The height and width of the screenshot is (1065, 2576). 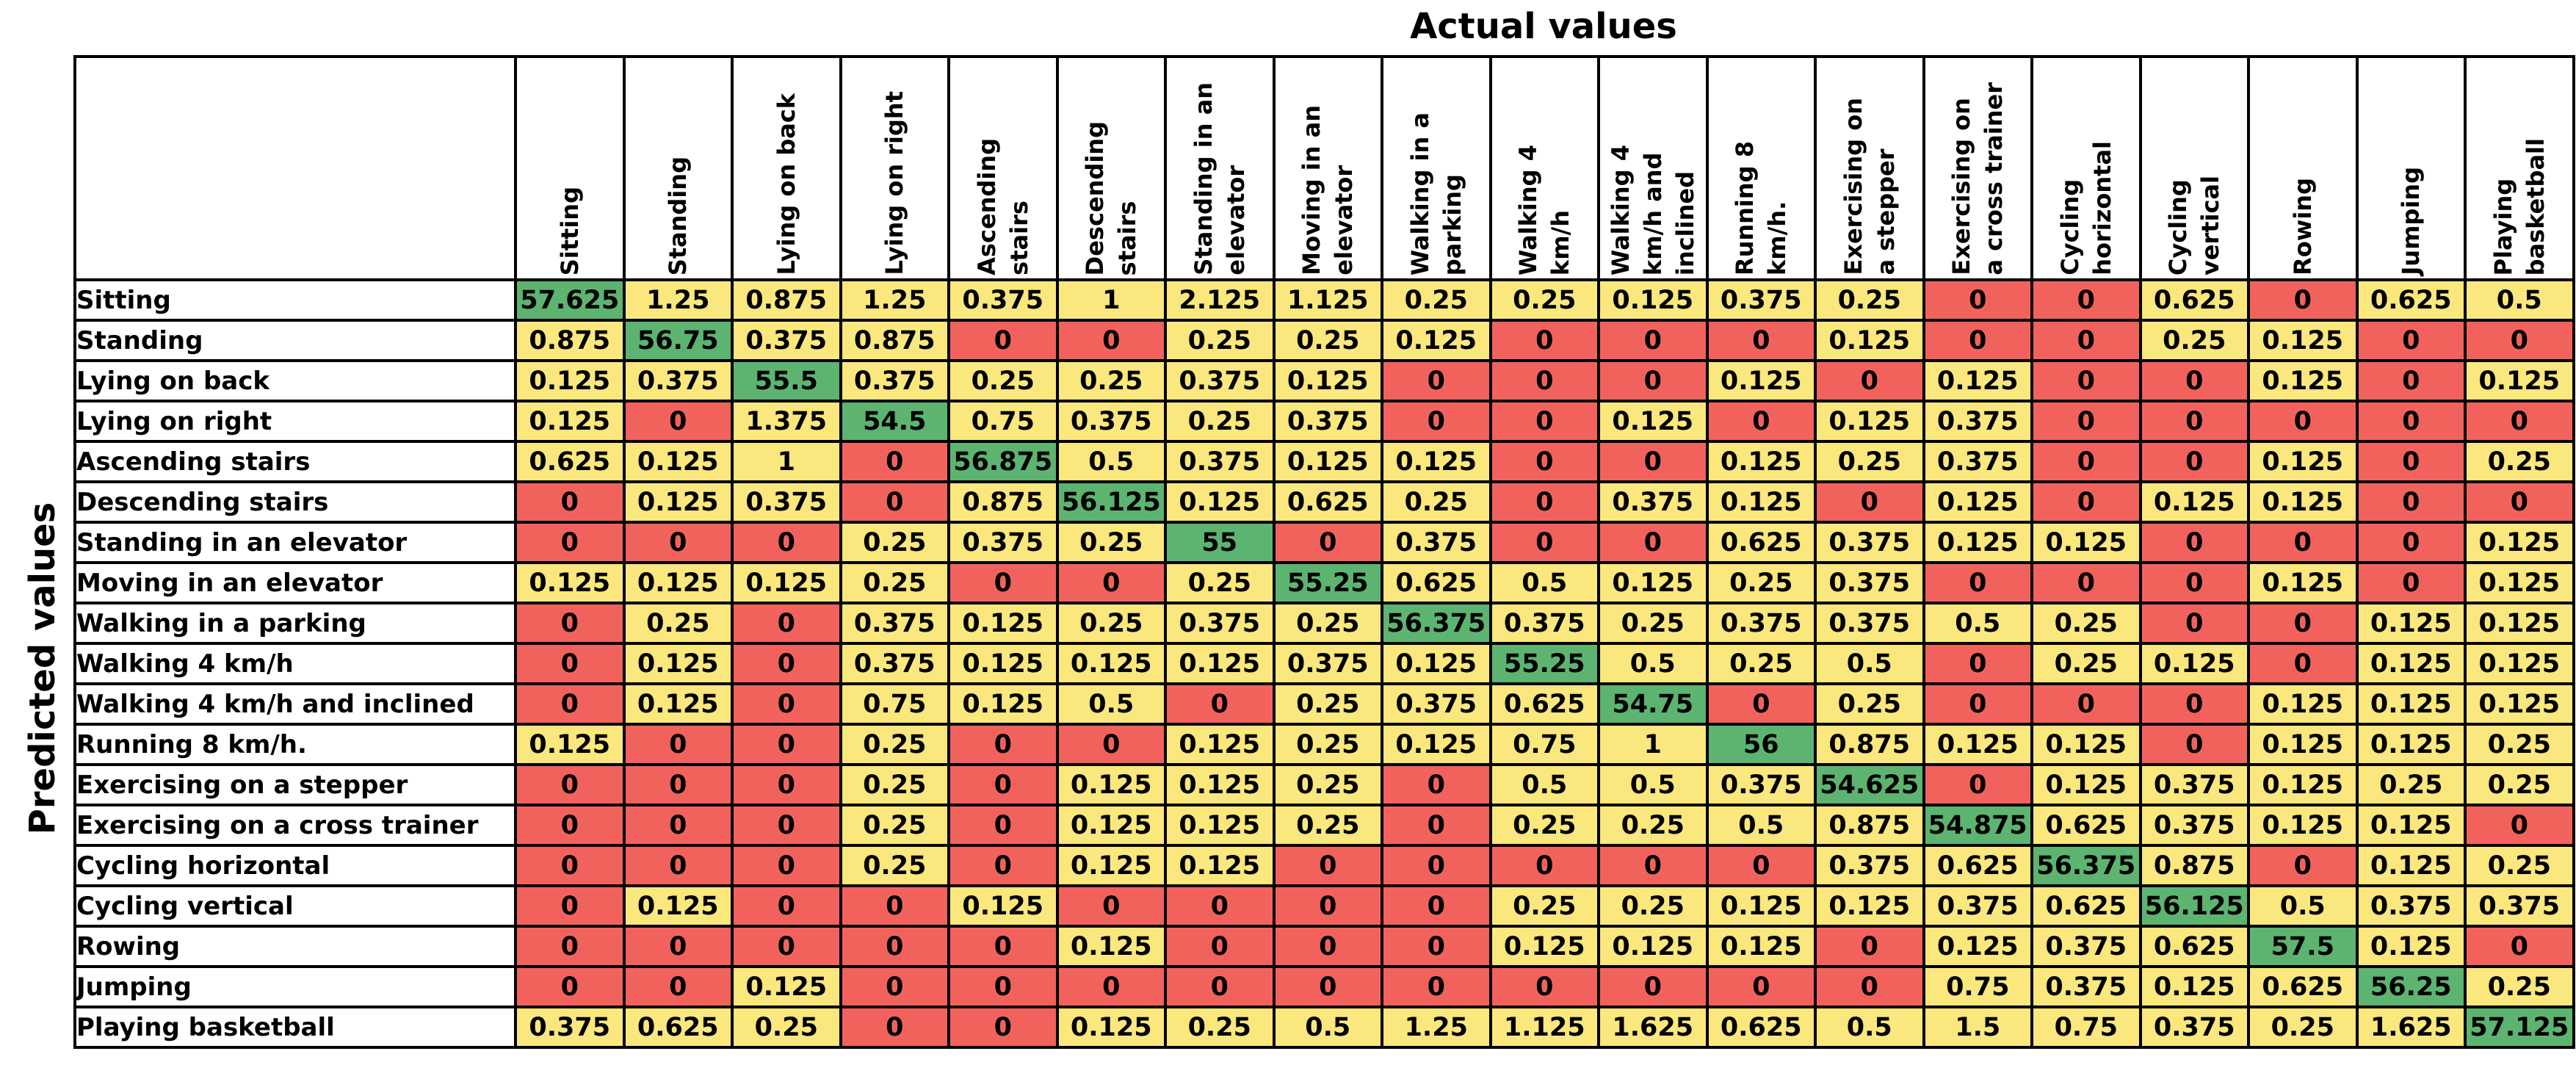 What do you see at coordinates (295, 866) in the screenshot?
I see `row-label: Cycling horizontal` at bounding box center [295, 866].